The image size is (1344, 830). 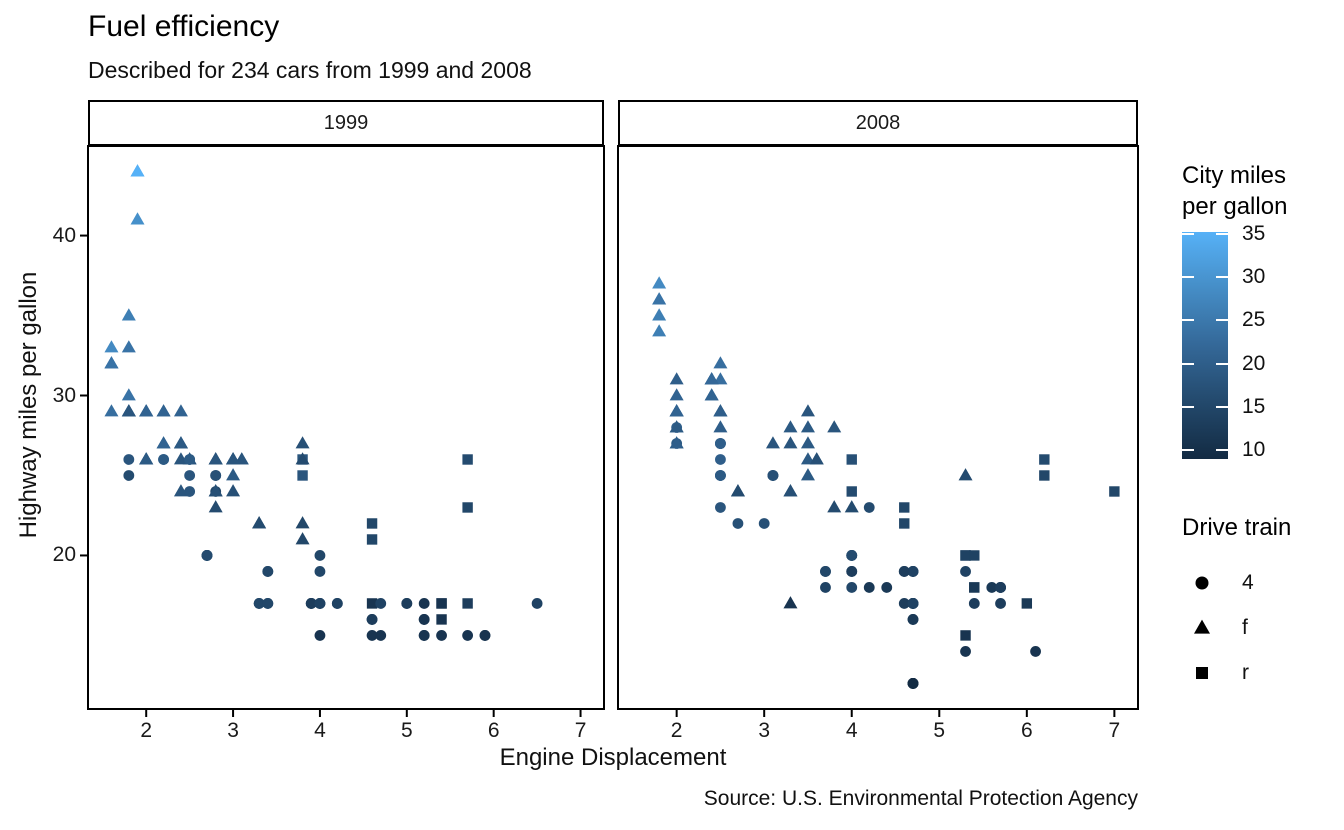 I want to click on shape-legend-label-r: r, so click(x=1245, y=672).